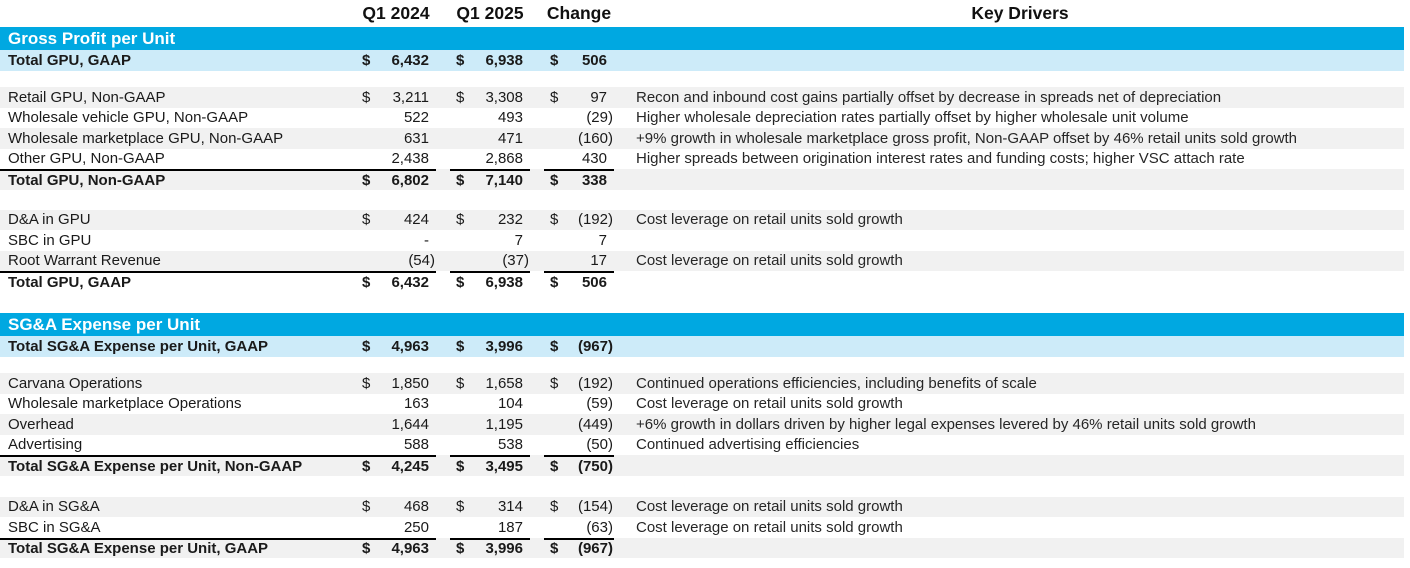 The height and width of the screenshot is (568, 1410). Describe the element at coordinates (748, 445) in the screenshot. I see `key-driver-text: Continued advertising efficiencies` at that location.